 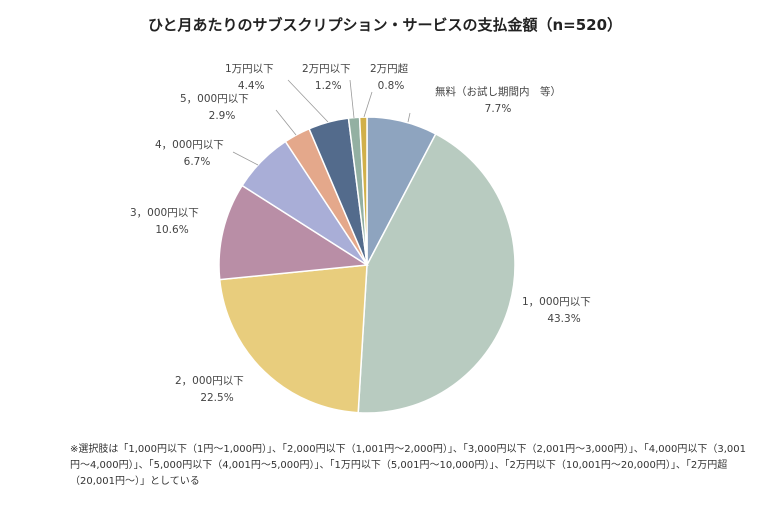 What do you see at coordinates (326, 69) in the screenshot?
I see `slice-category-label: 2万円以下` at bounding box center [326, 69].